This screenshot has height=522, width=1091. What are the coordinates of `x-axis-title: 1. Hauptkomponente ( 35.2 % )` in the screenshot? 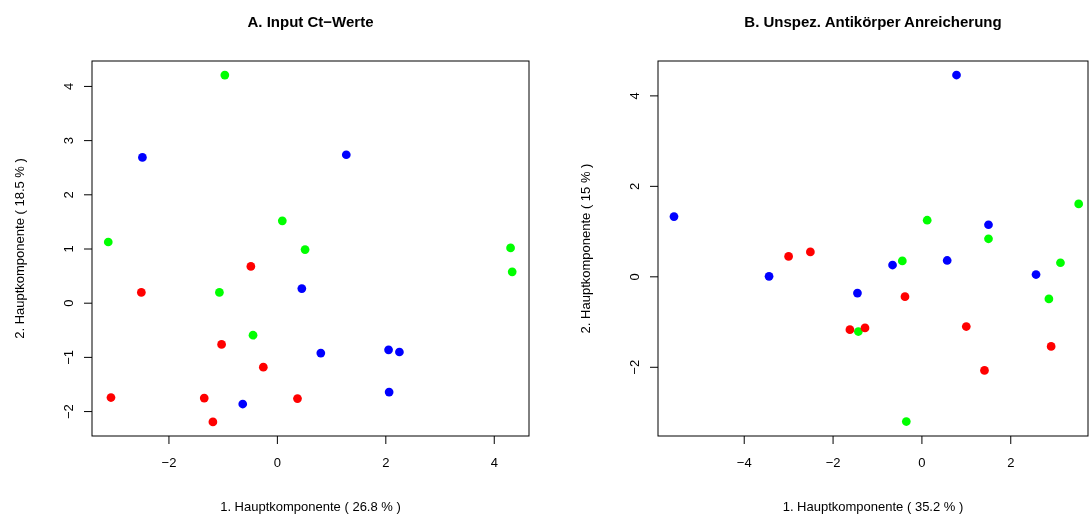 It's located at (873, 506).